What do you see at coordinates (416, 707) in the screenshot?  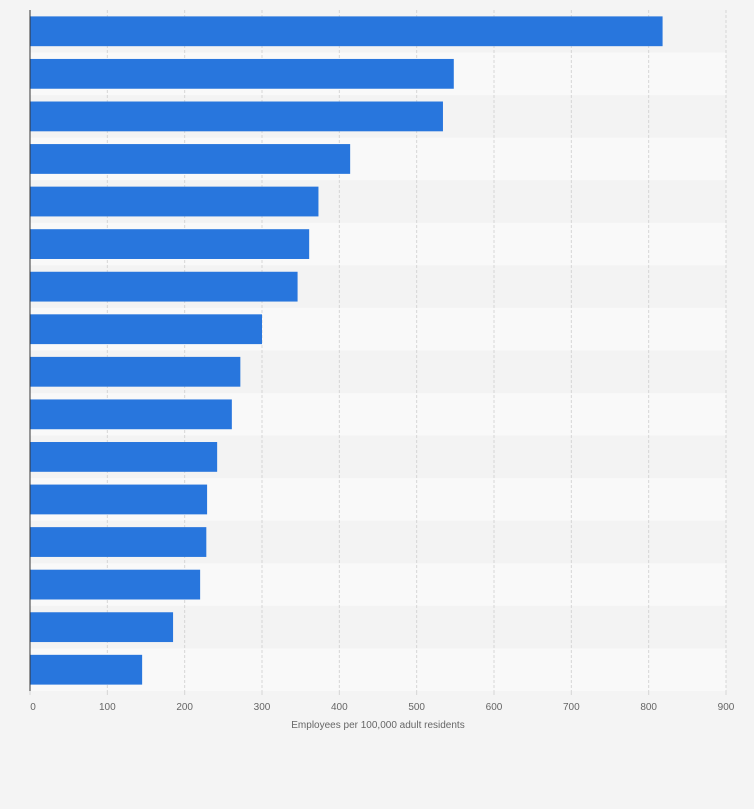 I see `x-tick-label: 500` at bounding box center [416, 707].